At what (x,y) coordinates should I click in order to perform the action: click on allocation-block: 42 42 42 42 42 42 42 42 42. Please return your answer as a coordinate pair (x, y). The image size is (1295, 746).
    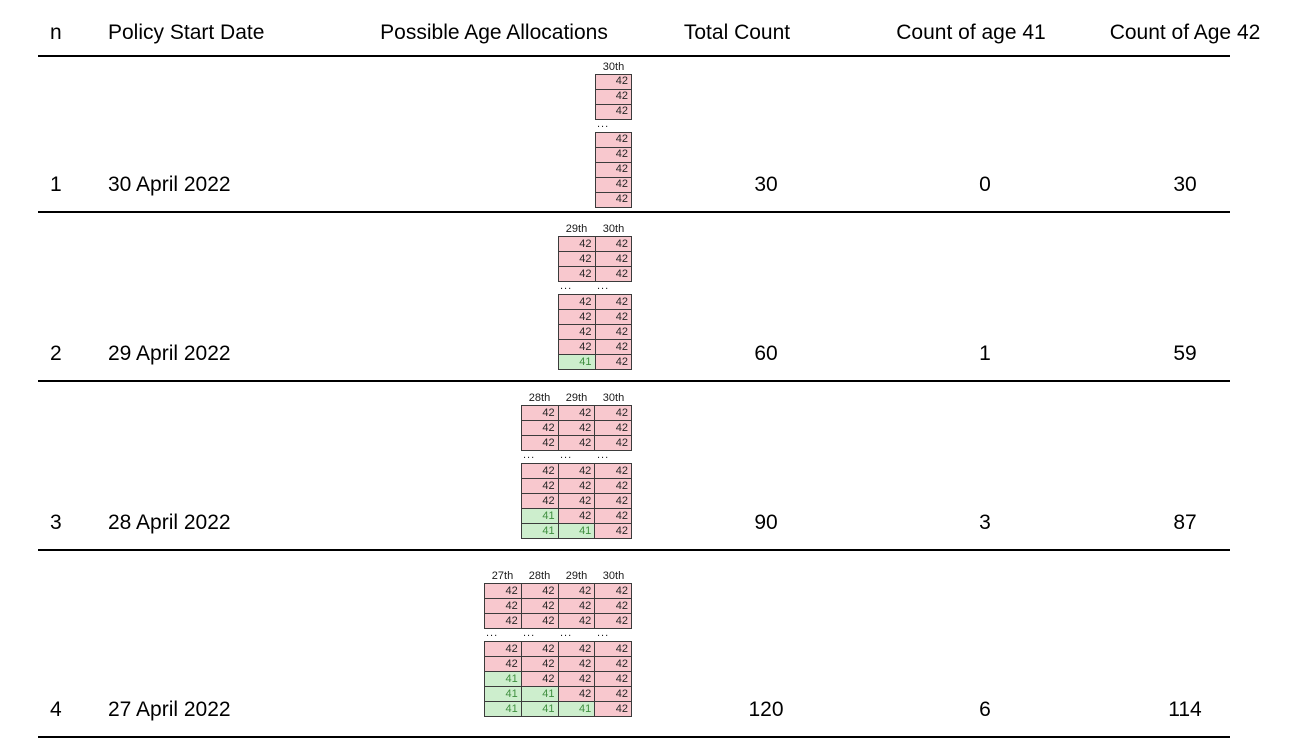
    Looking at the image, I should click on (576, 428).